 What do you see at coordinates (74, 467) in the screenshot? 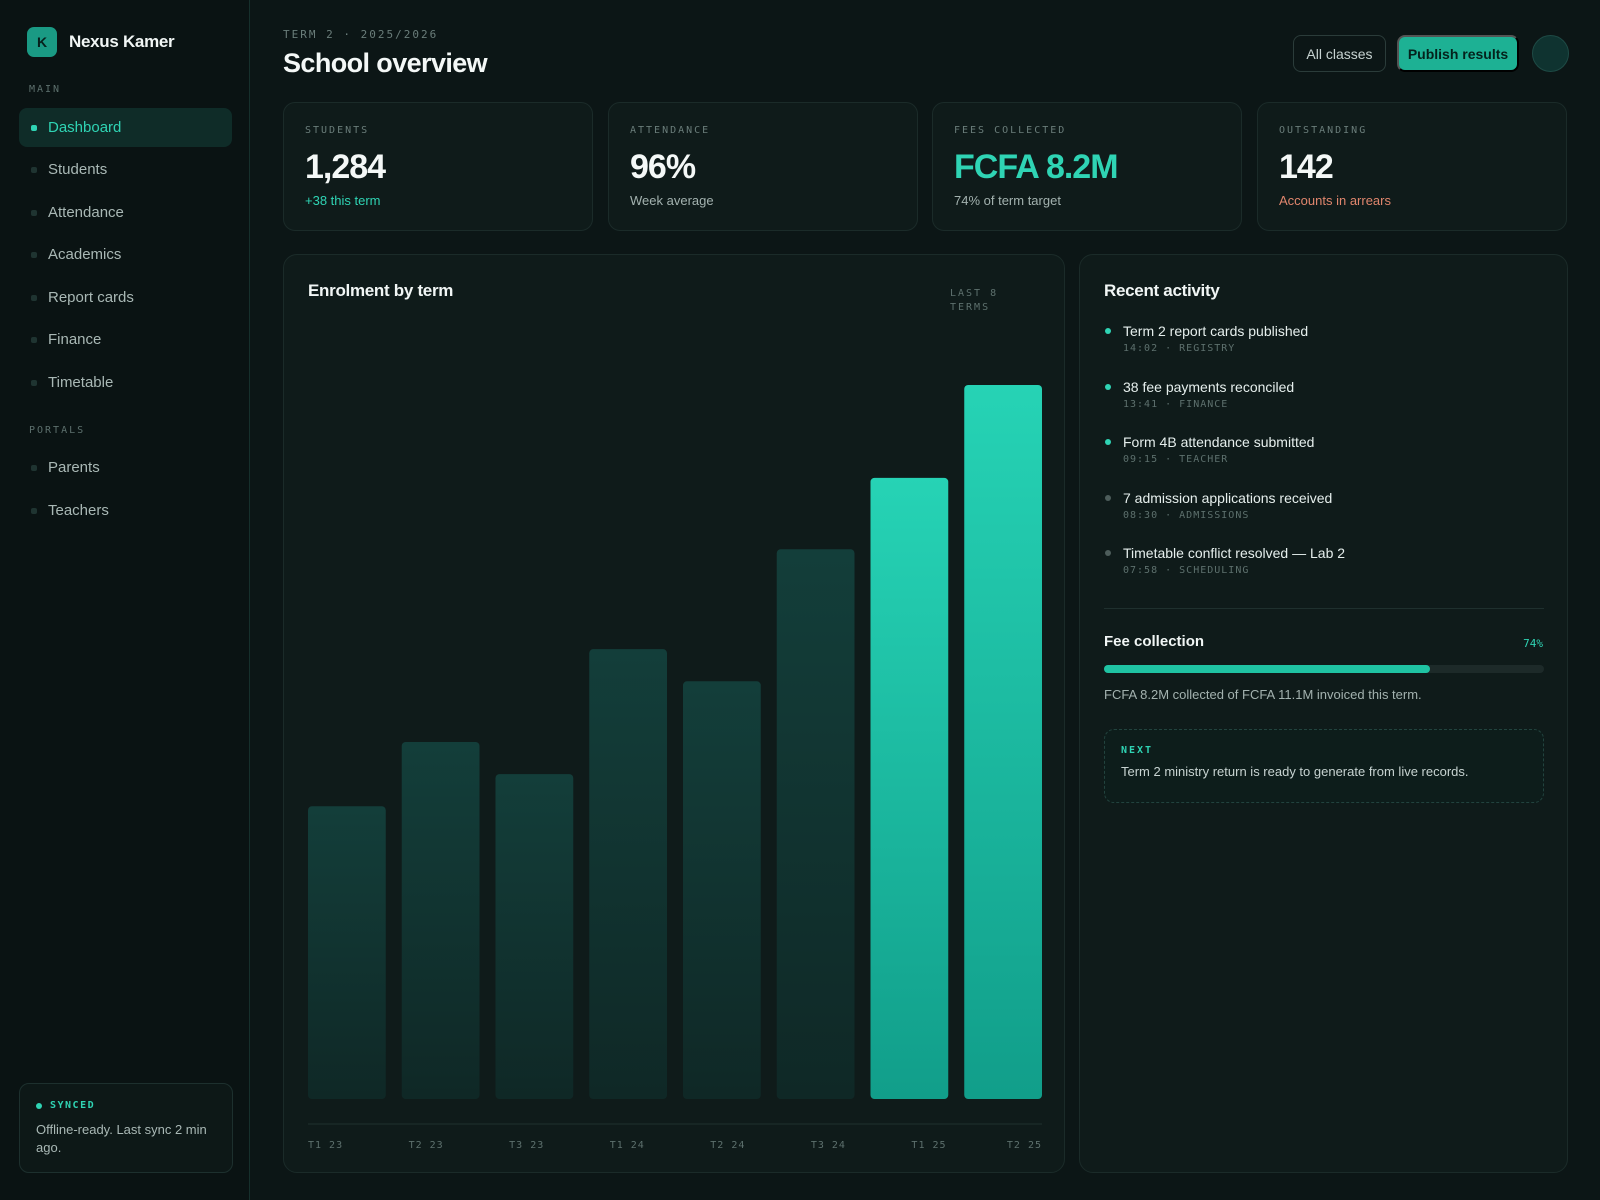
I see `sidebar-item-label: Parents` at bounding box center [74, 467].